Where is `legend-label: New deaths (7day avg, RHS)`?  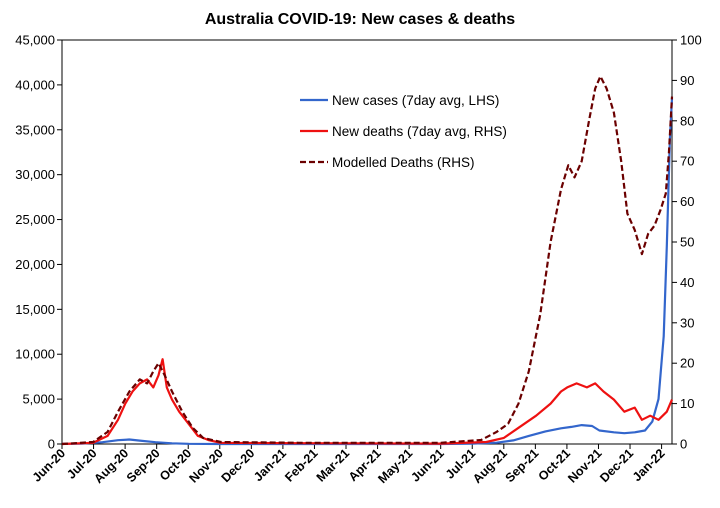 legend-label: New deaths (7day avg, RHS) is located at coordinates (419, 131).